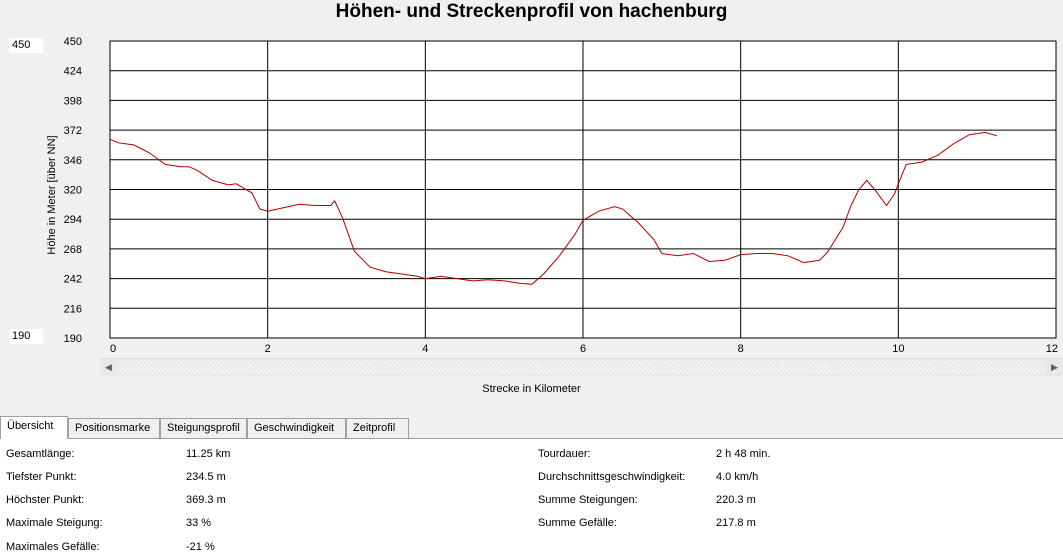 The width and height of the screenshot is (1063, 558). What do you see at coordinates (45, 500) in the screenshot?
I see `stat-label: Höchster Punkt:` at bounding box center [45, 500].